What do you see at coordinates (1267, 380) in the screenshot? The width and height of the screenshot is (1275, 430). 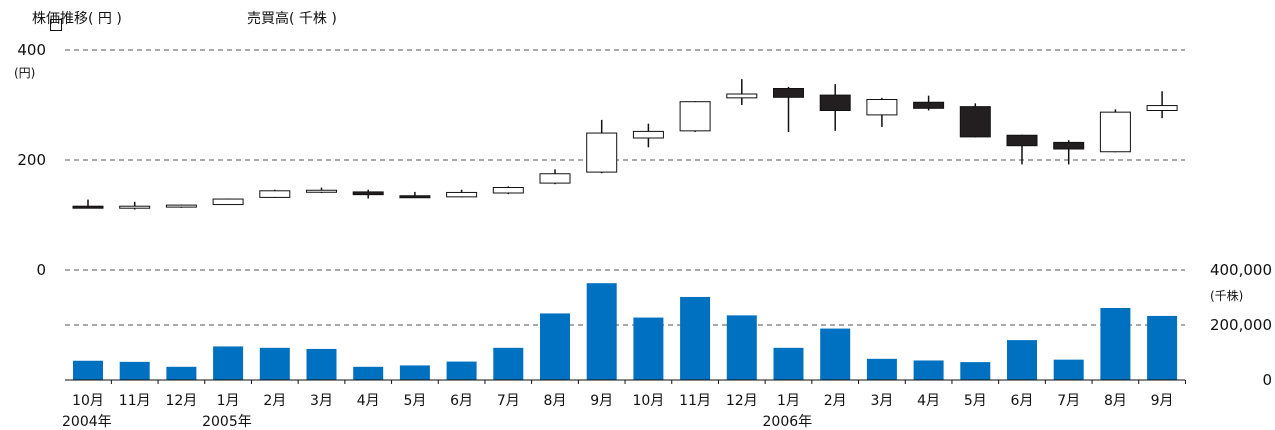 I see `volume-tick-label: 0` at bounding box center [1267, 380].